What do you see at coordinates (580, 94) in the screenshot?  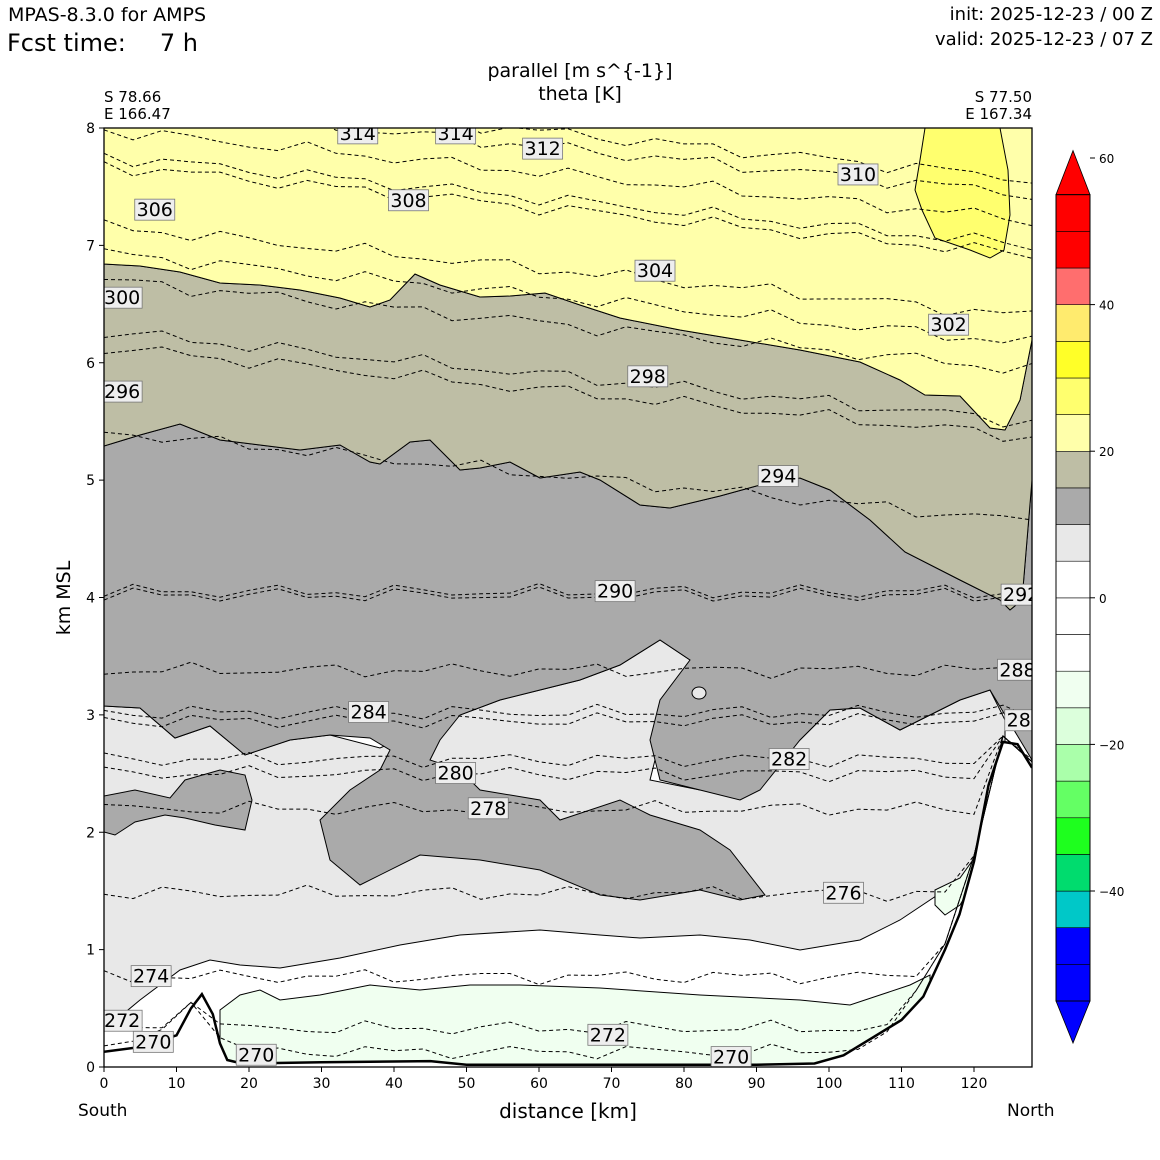 I see `chart-subtitle: theta [K]` at bounding box center [580, 94].